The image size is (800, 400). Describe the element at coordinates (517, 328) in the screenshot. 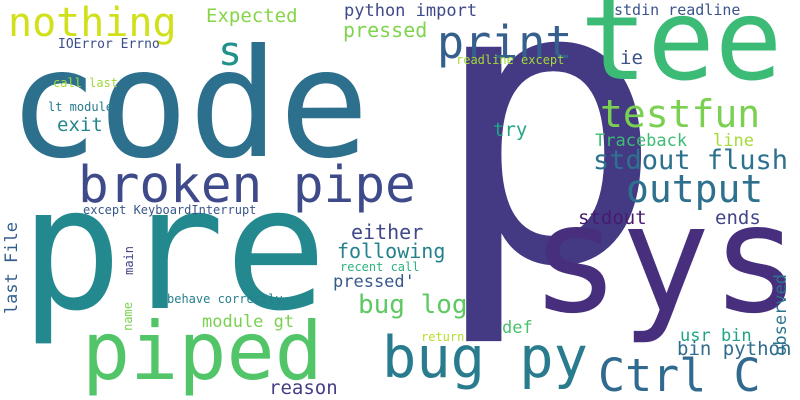

I see `word-usr-bin: def` at that location.